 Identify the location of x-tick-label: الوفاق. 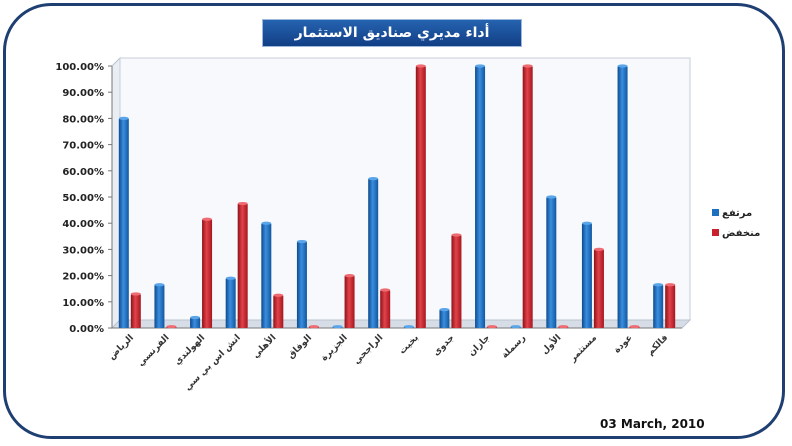
(300, 347).